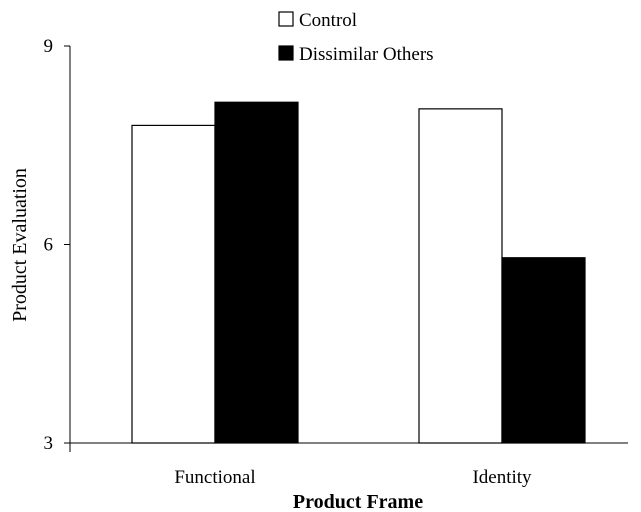 This screenshot has width=641, height=512. I want to click on bar-functional-dissimilar-others, so click(256, 272).